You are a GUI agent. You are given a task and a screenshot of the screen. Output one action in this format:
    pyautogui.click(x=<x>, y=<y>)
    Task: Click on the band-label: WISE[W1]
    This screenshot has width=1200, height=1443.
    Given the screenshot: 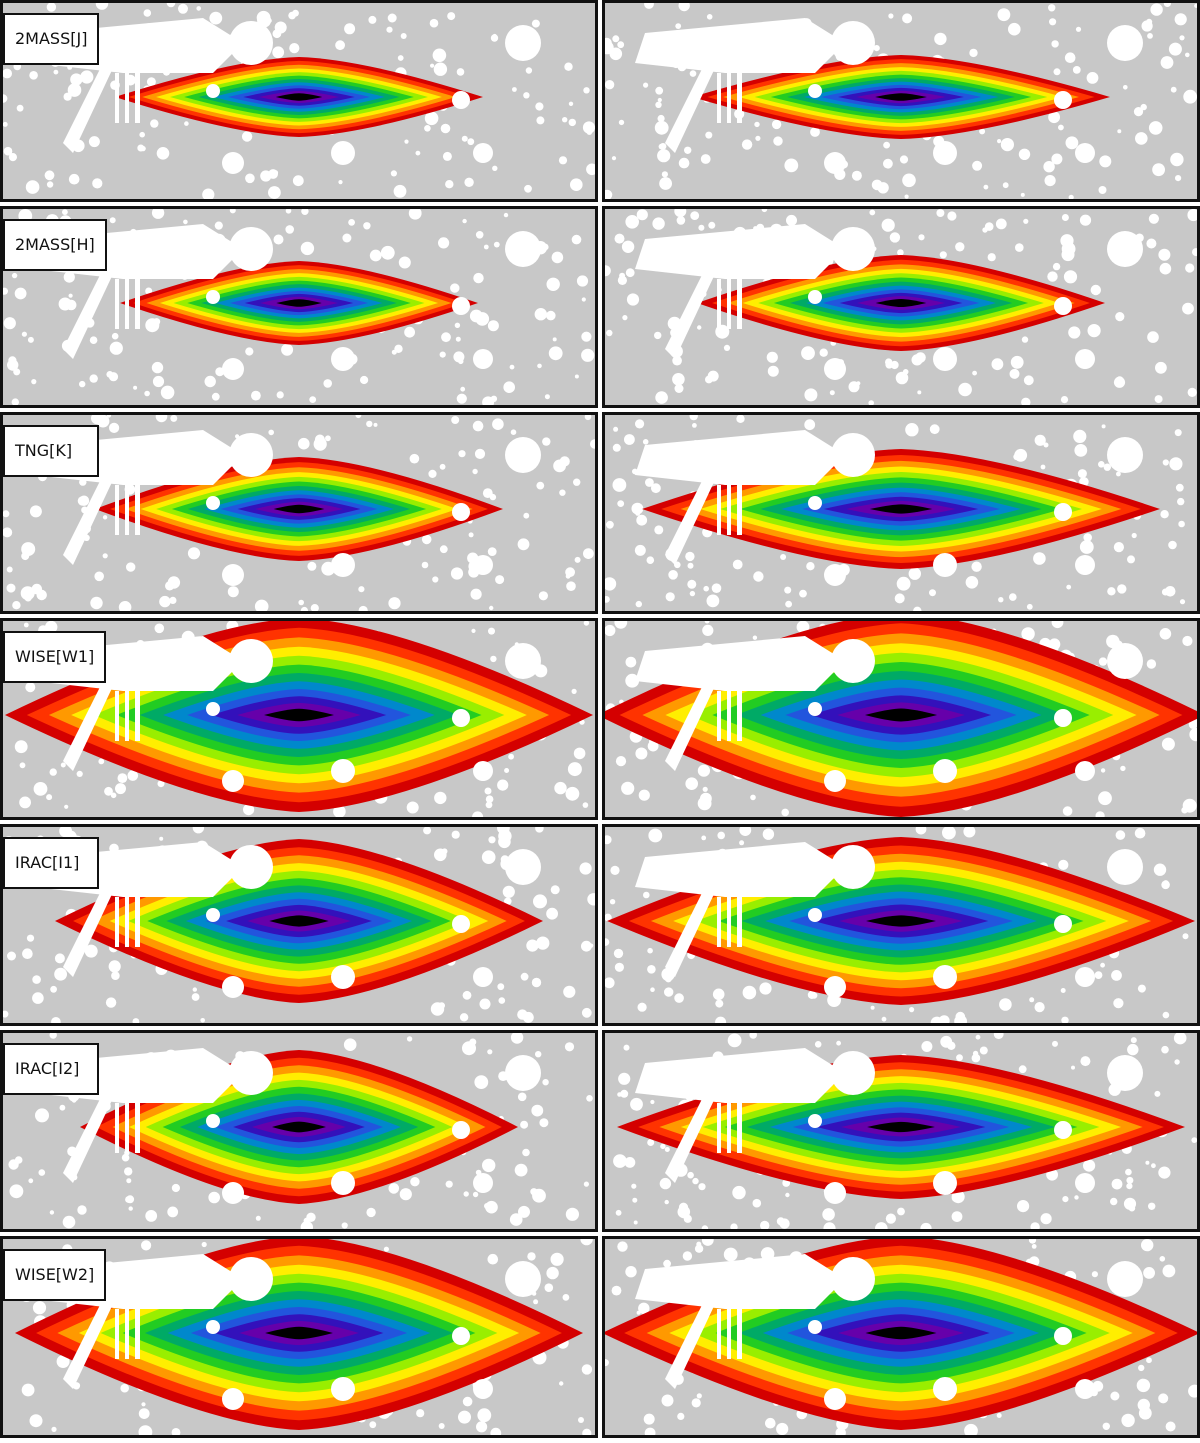 What is the action you would take?
    pyautogui.click(x=55, y=657)
    